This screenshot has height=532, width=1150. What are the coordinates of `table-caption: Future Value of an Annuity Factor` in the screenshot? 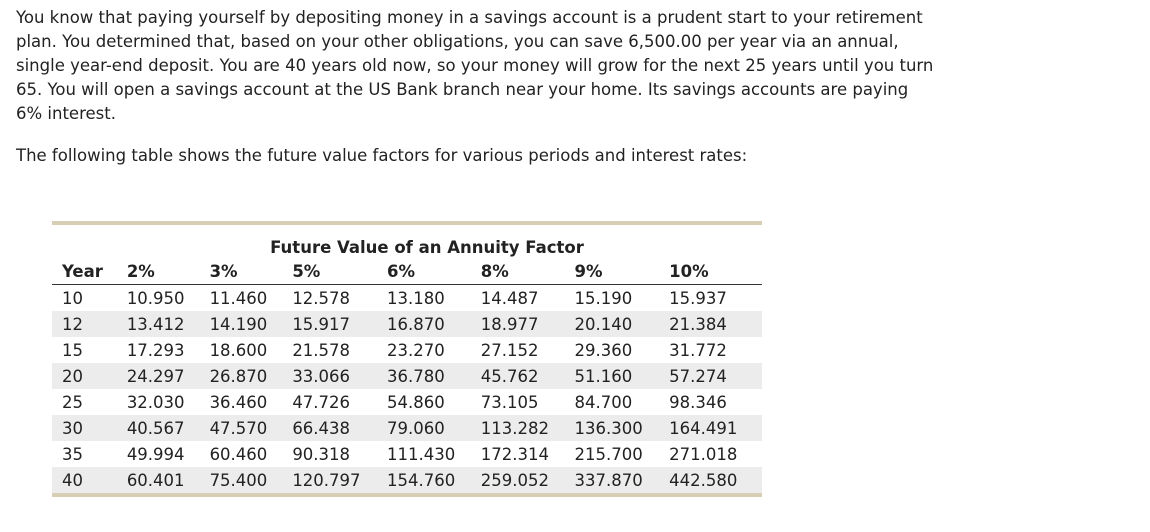 It's located at (427, 247).